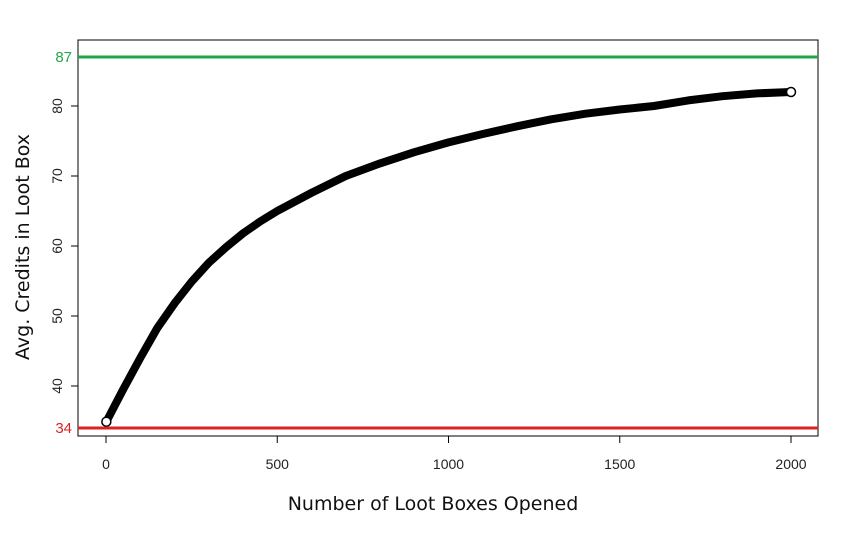  I want to click on x-tick-label: 500, so click(278, 464).